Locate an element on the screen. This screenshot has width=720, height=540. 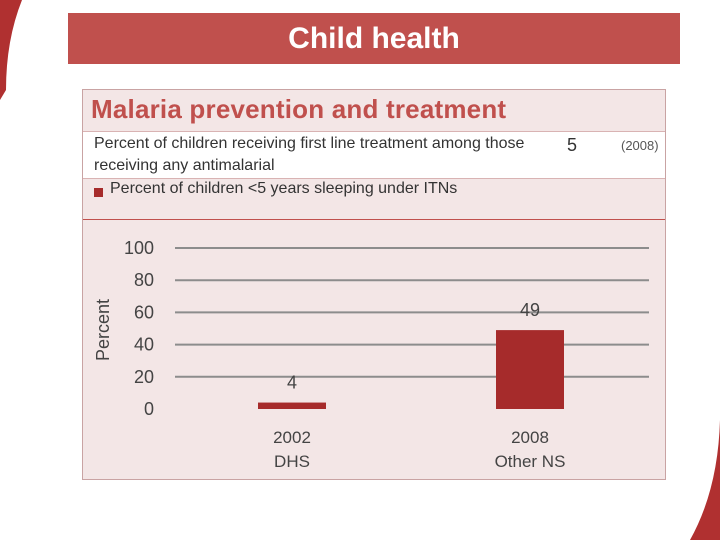
bar-2008 is located at coordinates (530, 369).